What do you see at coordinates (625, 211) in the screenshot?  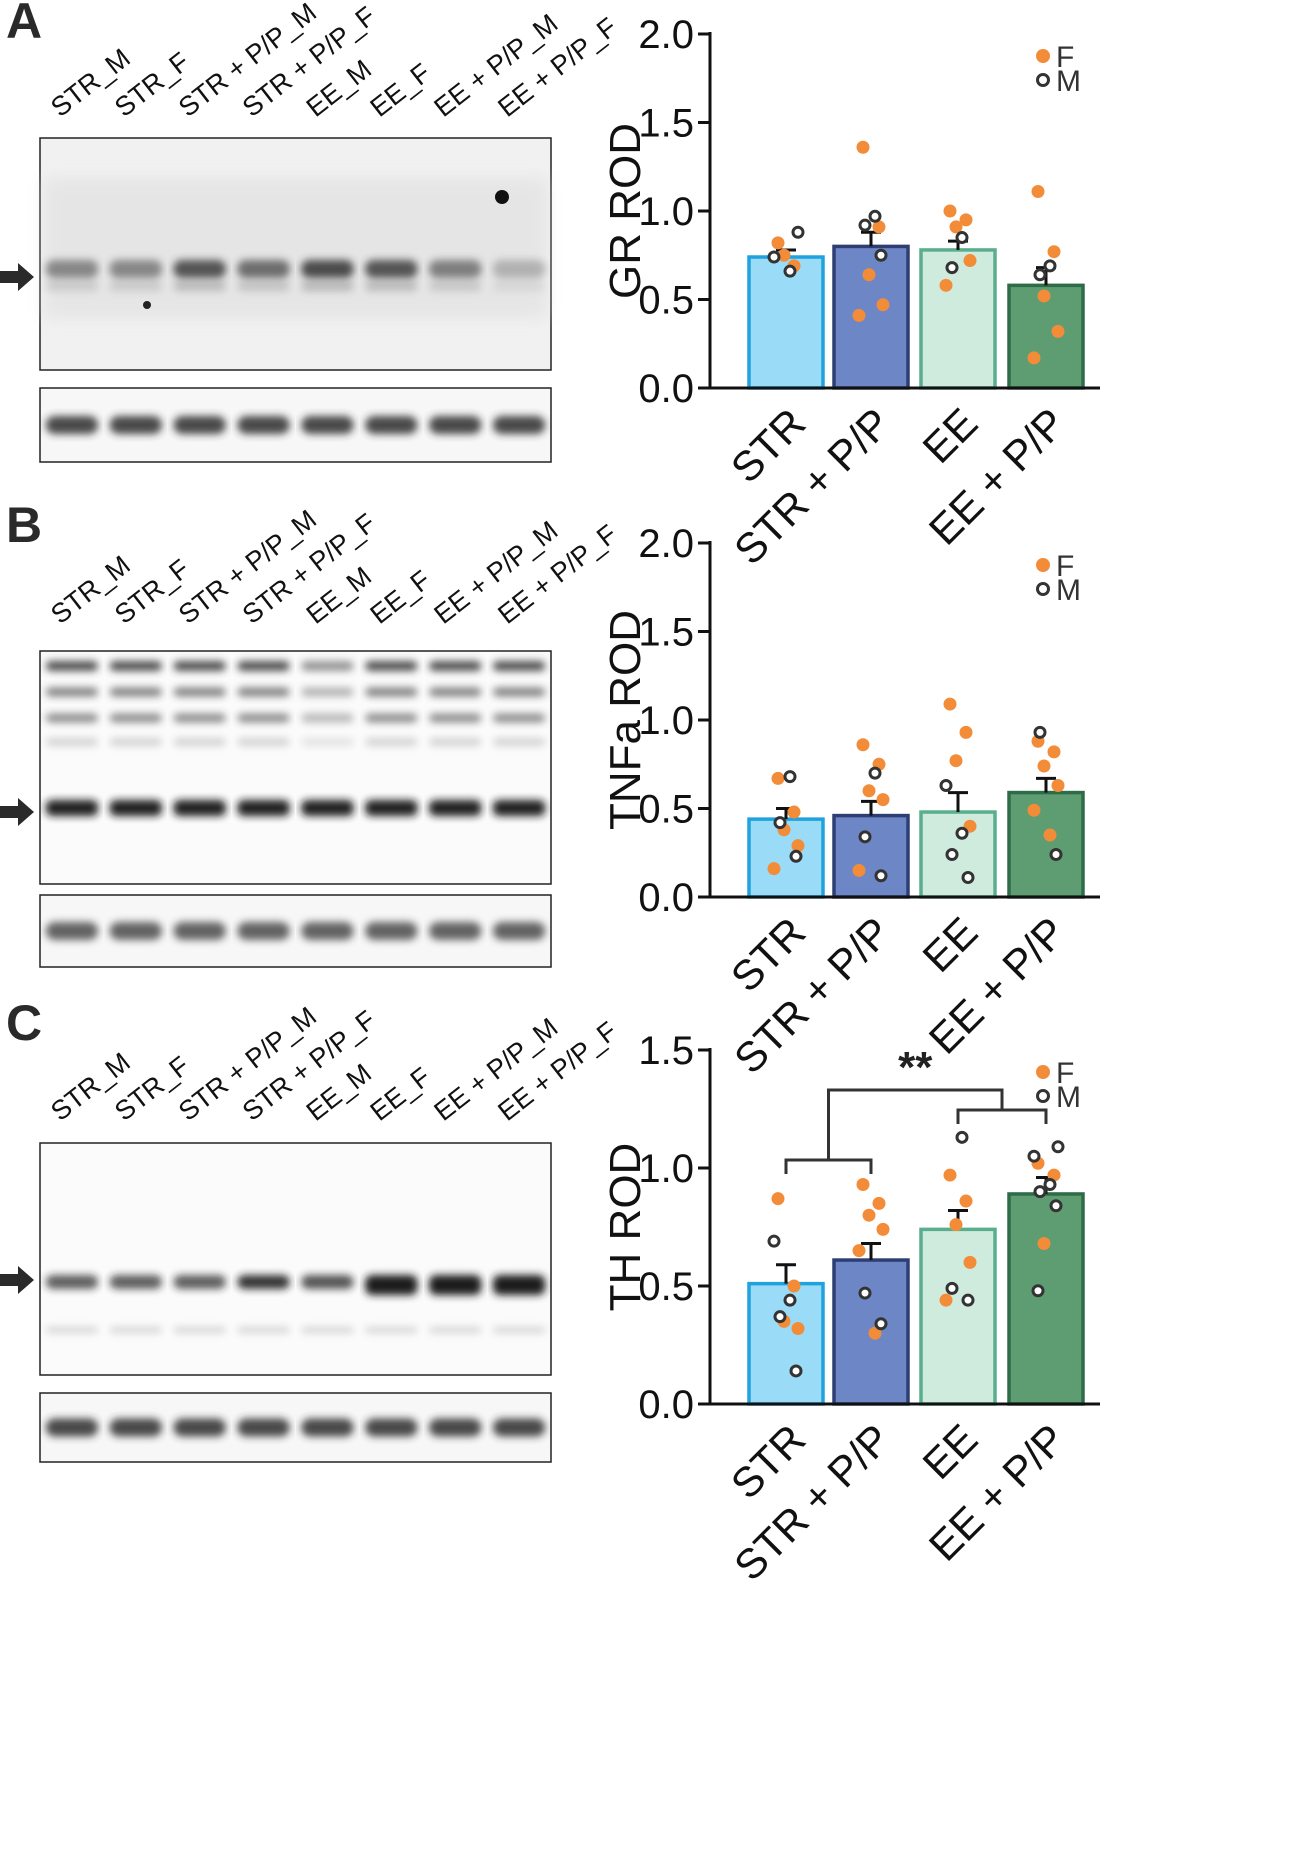 I see `y-axis-label: GR ROD` at bounding box center [625, 211].